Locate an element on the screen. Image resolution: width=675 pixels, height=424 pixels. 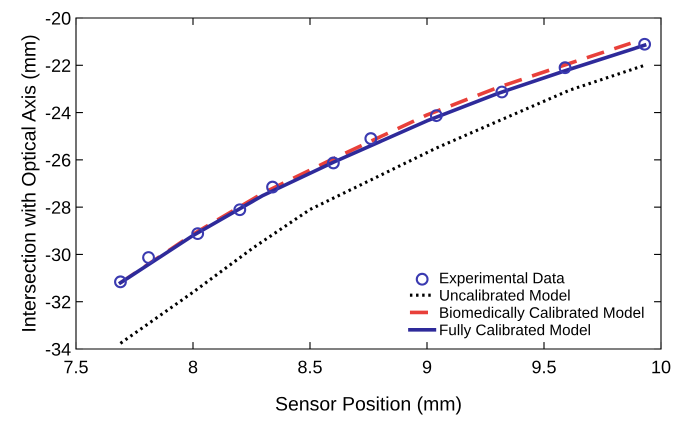
y-tick-label: -22 is located at coordinates (58, 65).